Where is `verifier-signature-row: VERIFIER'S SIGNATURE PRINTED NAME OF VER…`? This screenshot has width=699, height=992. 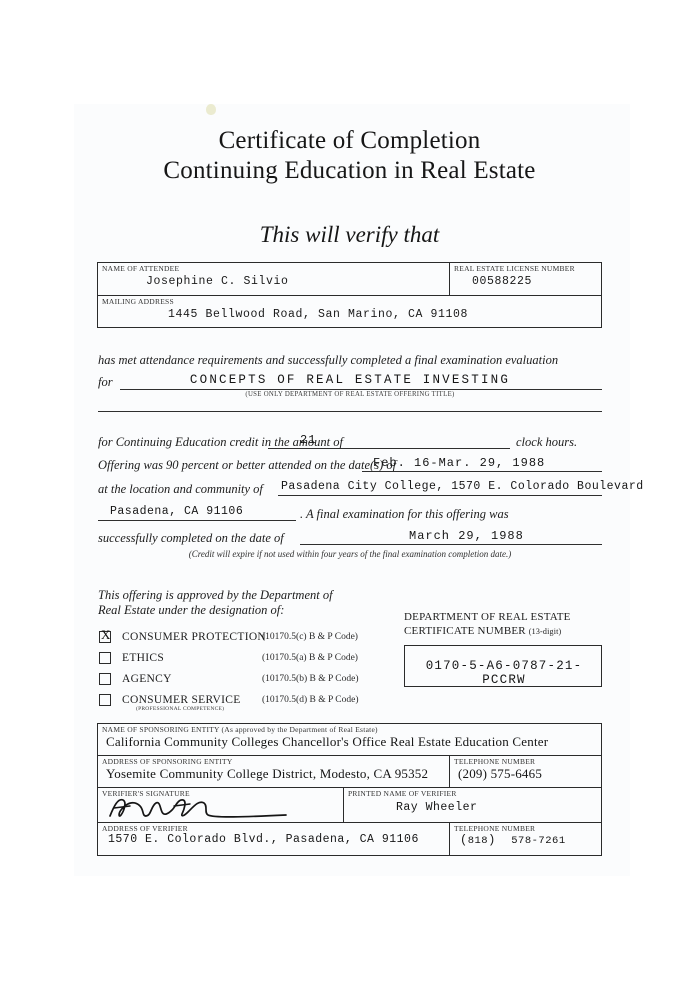
verifier-signature-row: VERIFIER'S SIGNATURE PRINTED NAME OF VER… is located at coordinates (349, 805).